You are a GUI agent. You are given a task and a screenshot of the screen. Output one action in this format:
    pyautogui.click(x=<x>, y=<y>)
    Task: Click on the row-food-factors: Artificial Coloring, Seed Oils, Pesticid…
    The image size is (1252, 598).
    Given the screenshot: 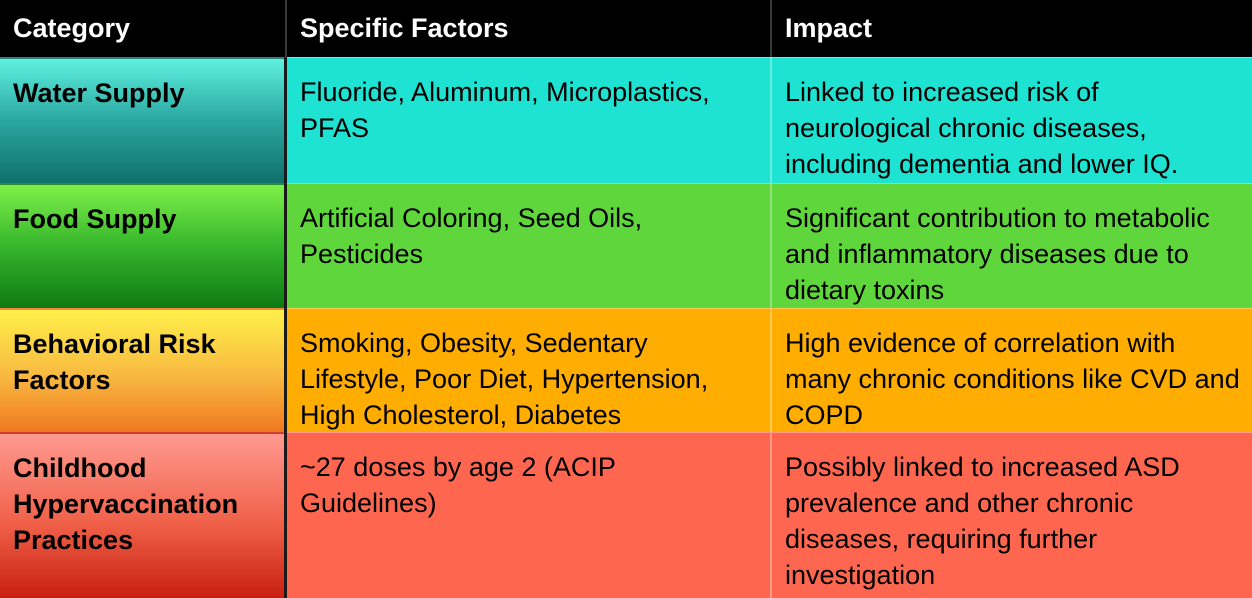 What is the action you would take?
    pyautogui.click(x=529, y=245)
    